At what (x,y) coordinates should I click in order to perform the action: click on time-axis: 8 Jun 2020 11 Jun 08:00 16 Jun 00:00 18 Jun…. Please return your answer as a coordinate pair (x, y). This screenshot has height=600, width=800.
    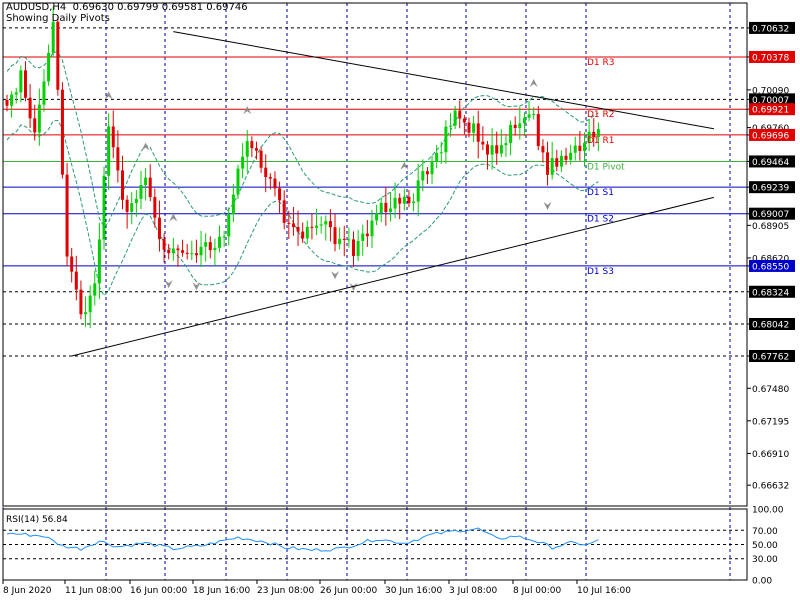
    Looking at the image, I should click on (316, 588).